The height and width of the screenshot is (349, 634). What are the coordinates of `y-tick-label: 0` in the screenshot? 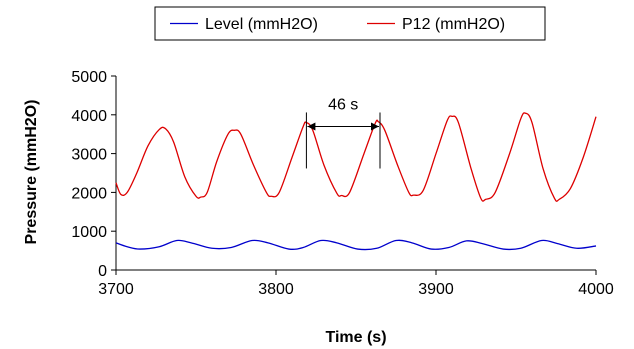 It's located at (102, 271).